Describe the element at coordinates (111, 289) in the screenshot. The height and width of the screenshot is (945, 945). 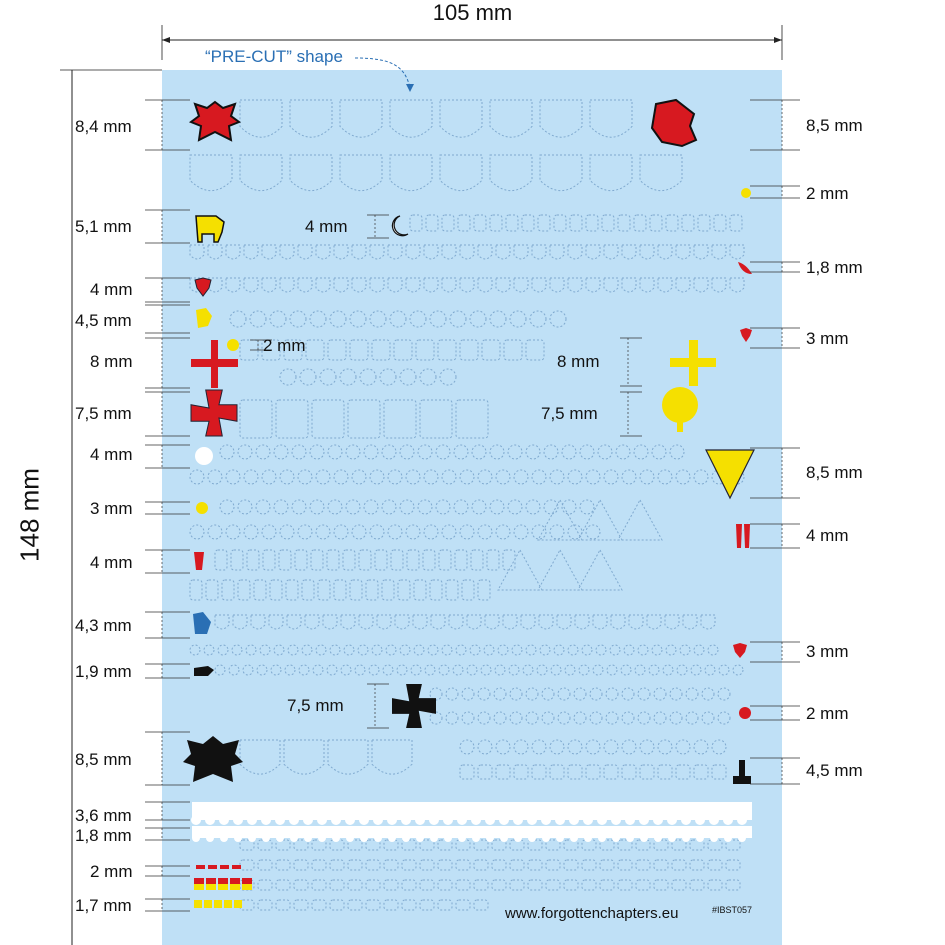
I see `dim-label: 4 mm` at that location.